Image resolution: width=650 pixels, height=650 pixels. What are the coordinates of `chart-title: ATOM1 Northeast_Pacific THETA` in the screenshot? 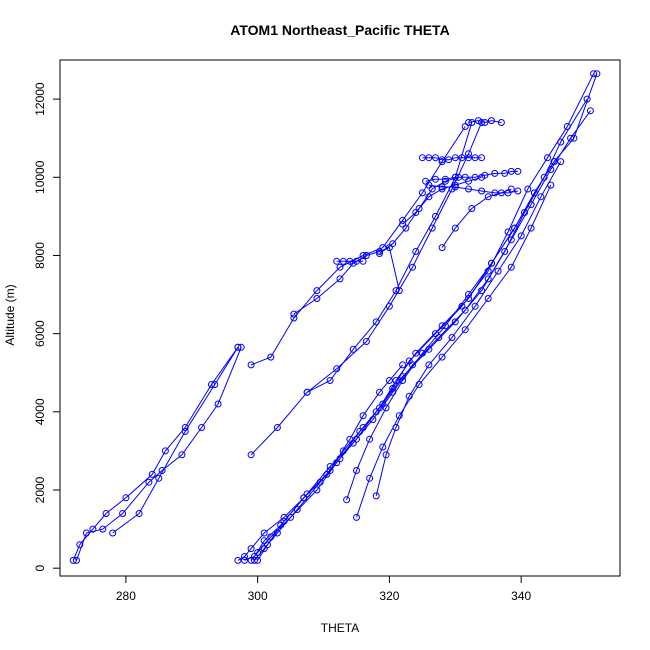 It's located at (339, 30).